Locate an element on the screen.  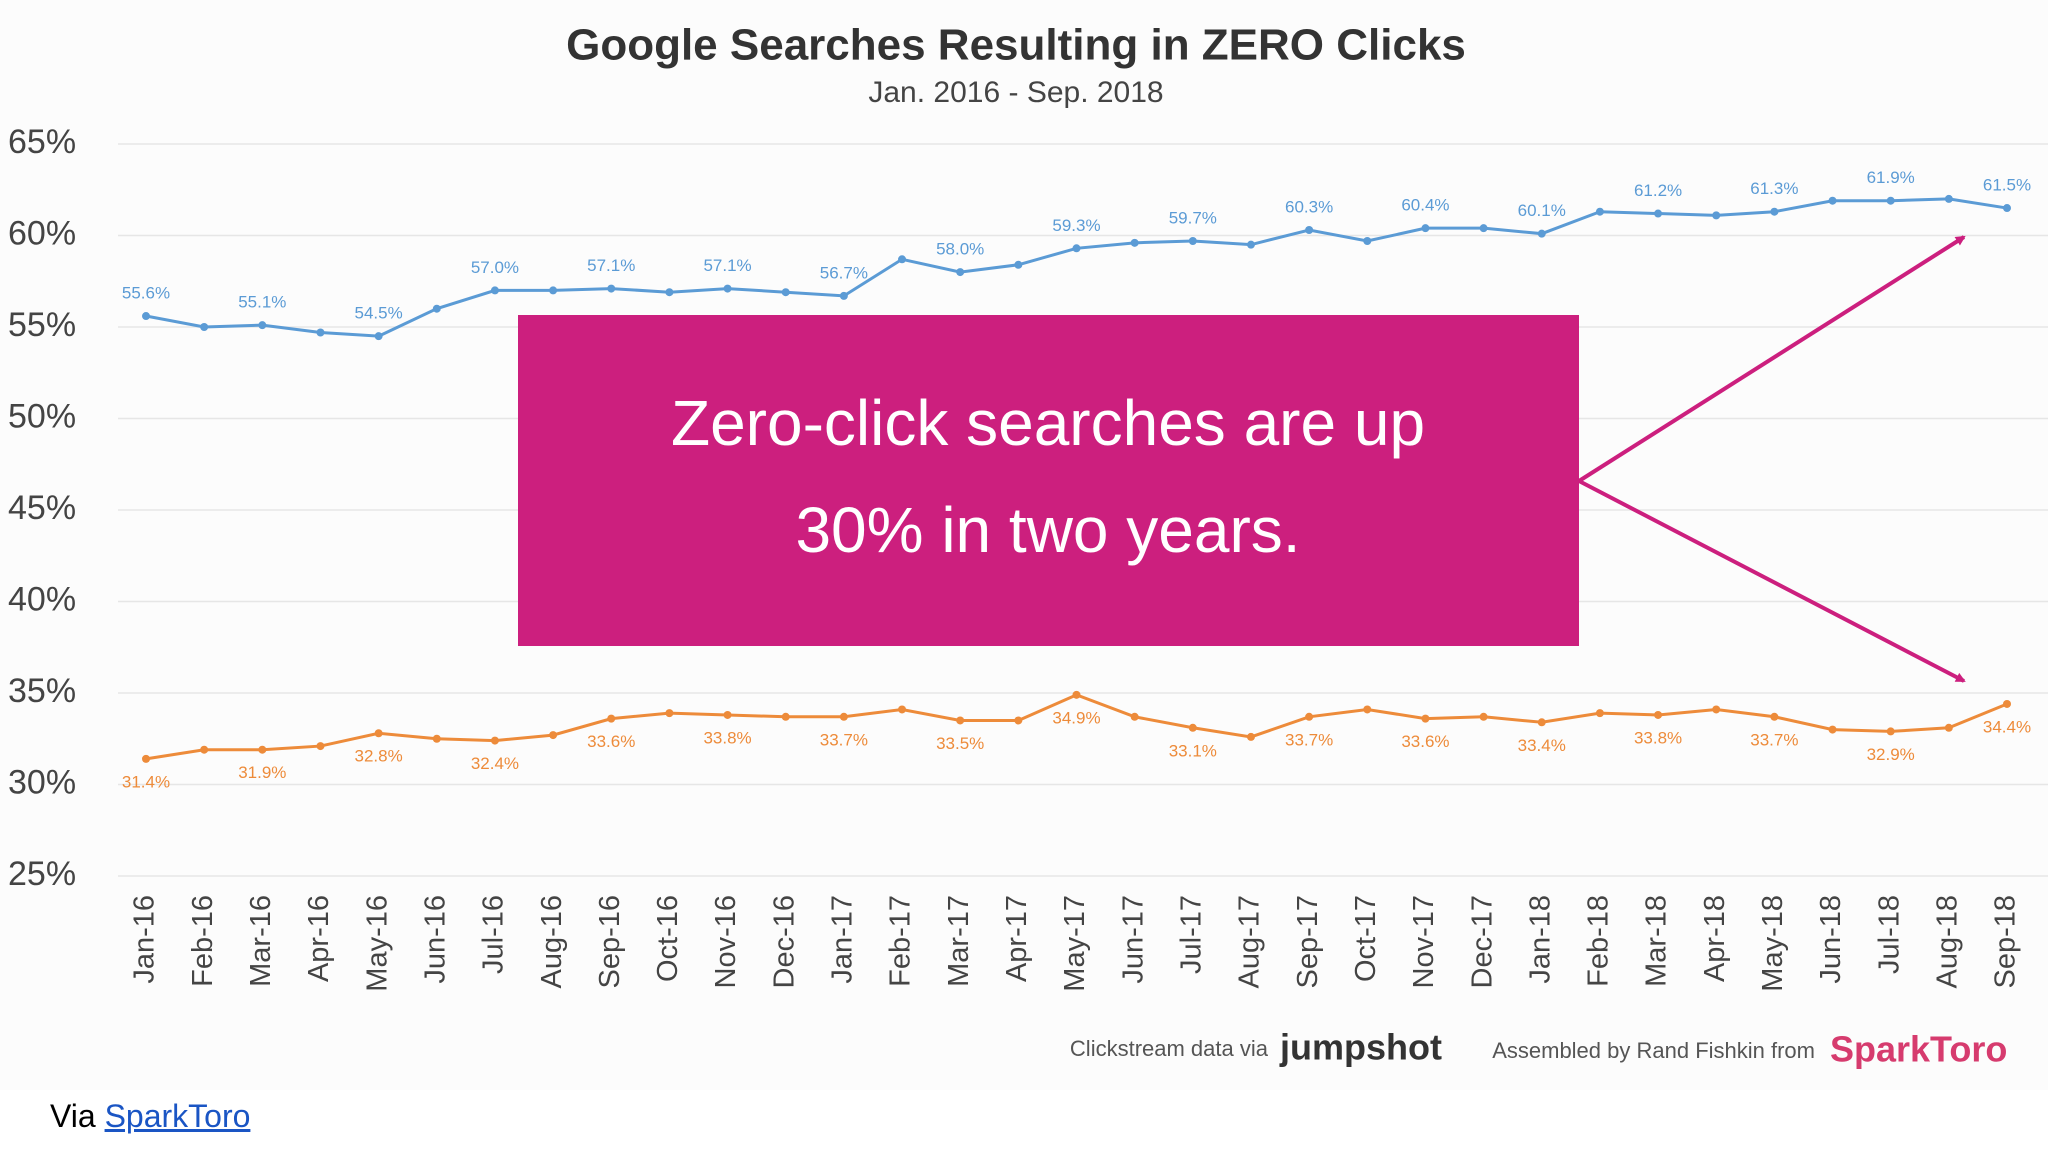
data-label: 61.3% is located at coordinates (1774, 188).